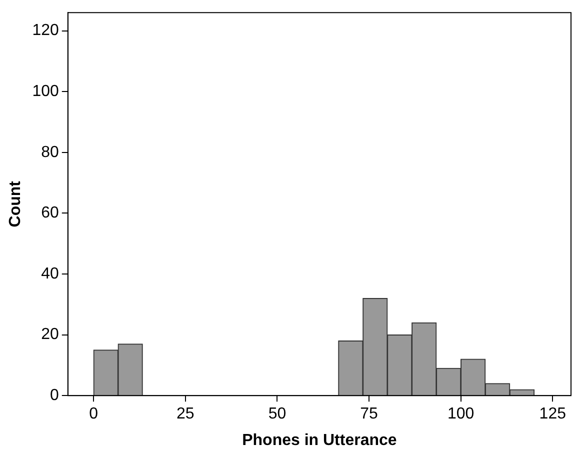 The height and width of the screenshot is (454, 574). I want to click on y-tick-label: 20, so click(50, 335).